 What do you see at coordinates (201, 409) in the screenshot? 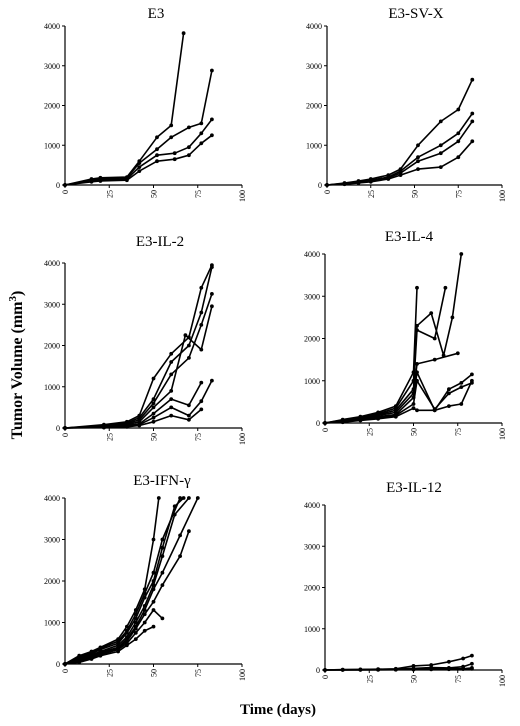
I see `panel-e3-il-2-series-7-point` at bounding box center [201, 409].